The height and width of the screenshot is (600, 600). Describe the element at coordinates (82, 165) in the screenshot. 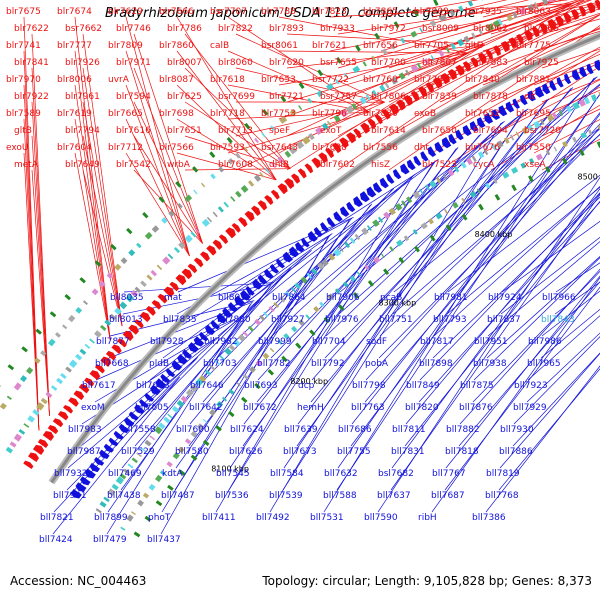

I see `forward-gene-label: blr7649` at that location.